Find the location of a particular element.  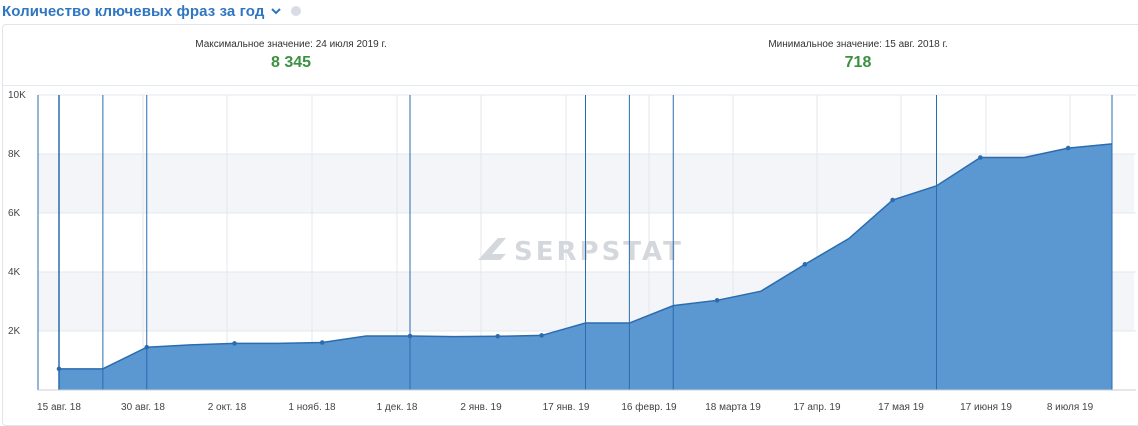

x-tick-label: 17 мая 19 is located at coordinates (901, 407).